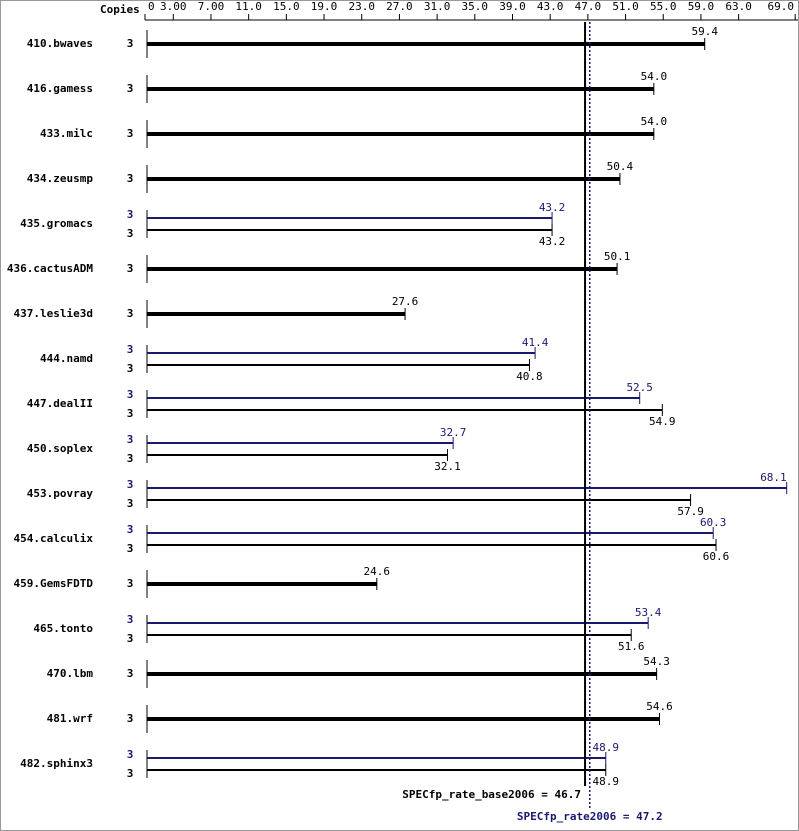 This screenshot has width=799, height=831. I want to click on value-label: 60.6, so click(716, 556).